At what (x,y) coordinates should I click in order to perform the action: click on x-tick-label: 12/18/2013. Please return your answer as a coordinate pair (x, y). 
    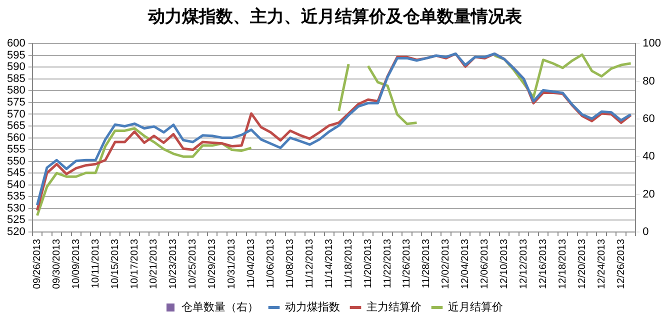
    Looking at the image, I should click on (562, 264).